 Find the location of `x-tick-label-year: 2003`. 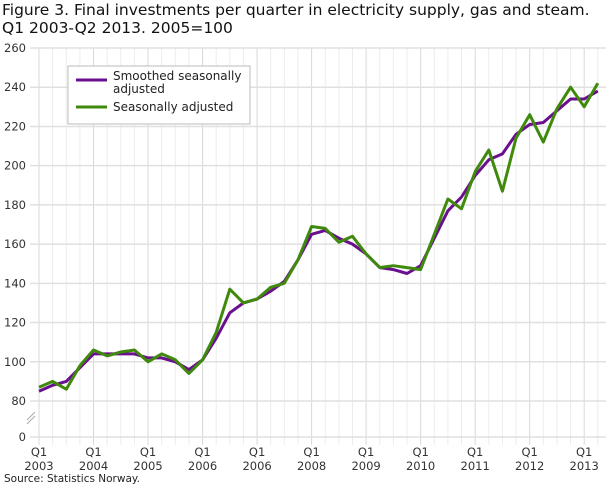

x-tick-label-year: 2003 is located at coordinates (38, 466).